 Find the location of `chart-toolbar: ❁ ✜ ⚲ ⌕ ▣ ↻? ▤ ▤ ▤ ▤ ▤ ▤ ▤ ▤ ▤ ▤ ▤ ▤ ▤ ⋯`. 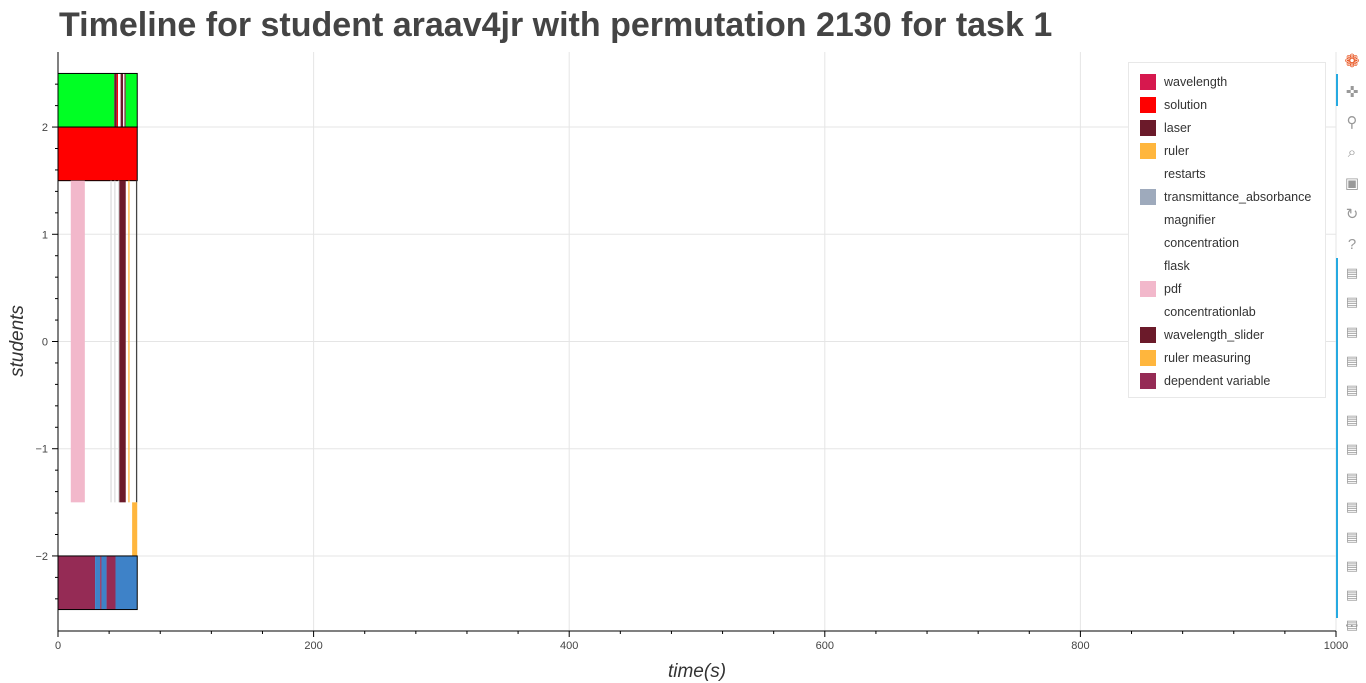

chart-toolbar: ❁ ✜ ⚲ ⌕ ▣ ↻? ▤ ▤ ▤ ▤ ▤ ▤ ▤ ▤ ▤ ▤ ▤ ▤ ▤ ⋯ is located at coordinates (1351, 364).